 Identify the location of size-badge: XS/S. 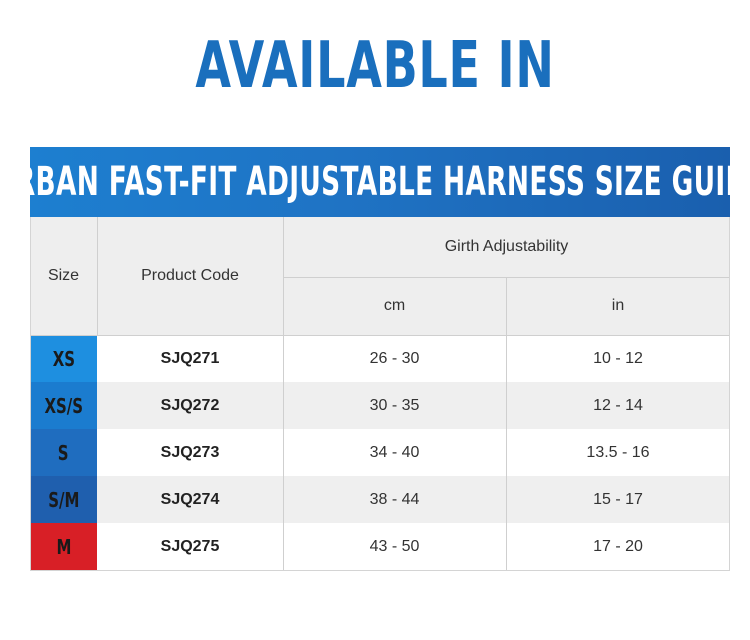
(63, 405).